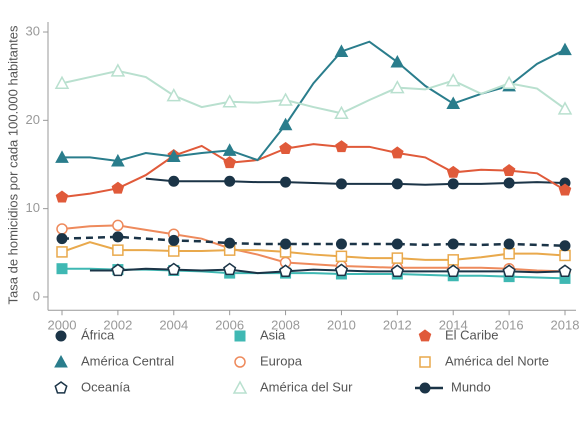 The width and height of the screenshot is (581, 428). Describe the element at coordinates (33, 119) in the screenshot. I see `y-tick-label: 20` at that location.